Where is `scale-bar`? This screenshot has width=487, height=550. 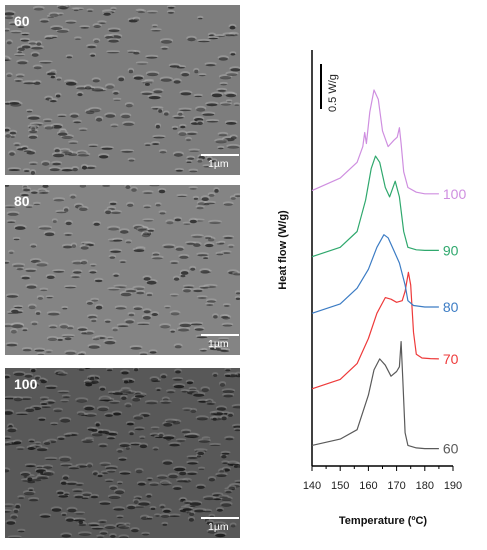 scale-bar is located at coordinates (220, 518).